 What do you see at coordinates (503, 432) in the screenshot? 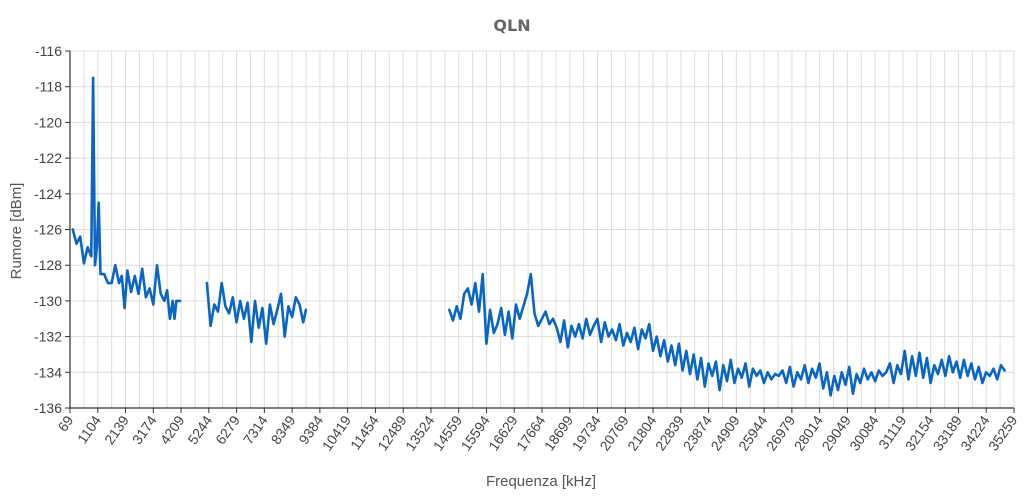
I see `x-tick-label: 16629` at bounding box center [503, 432].